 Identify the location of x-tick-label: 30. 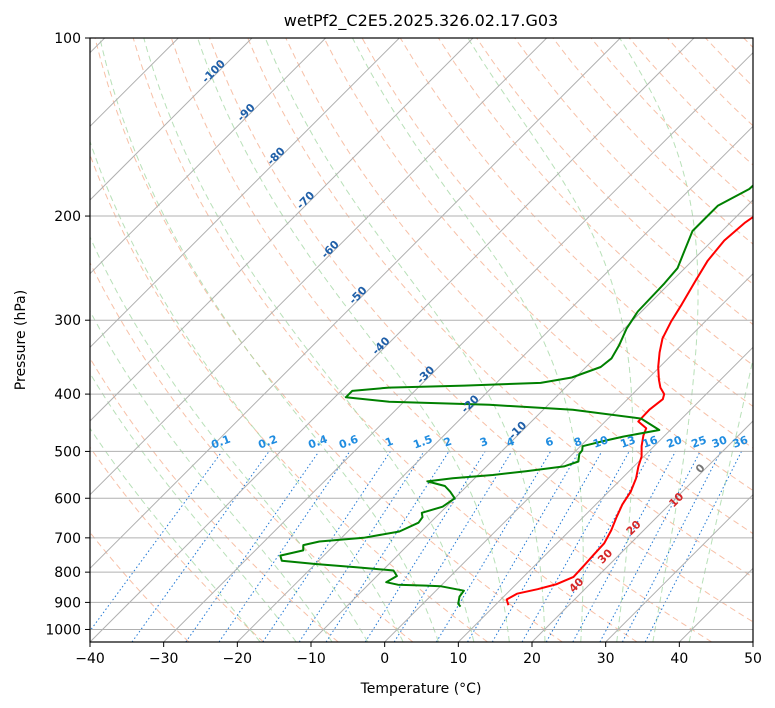
(606, 659).